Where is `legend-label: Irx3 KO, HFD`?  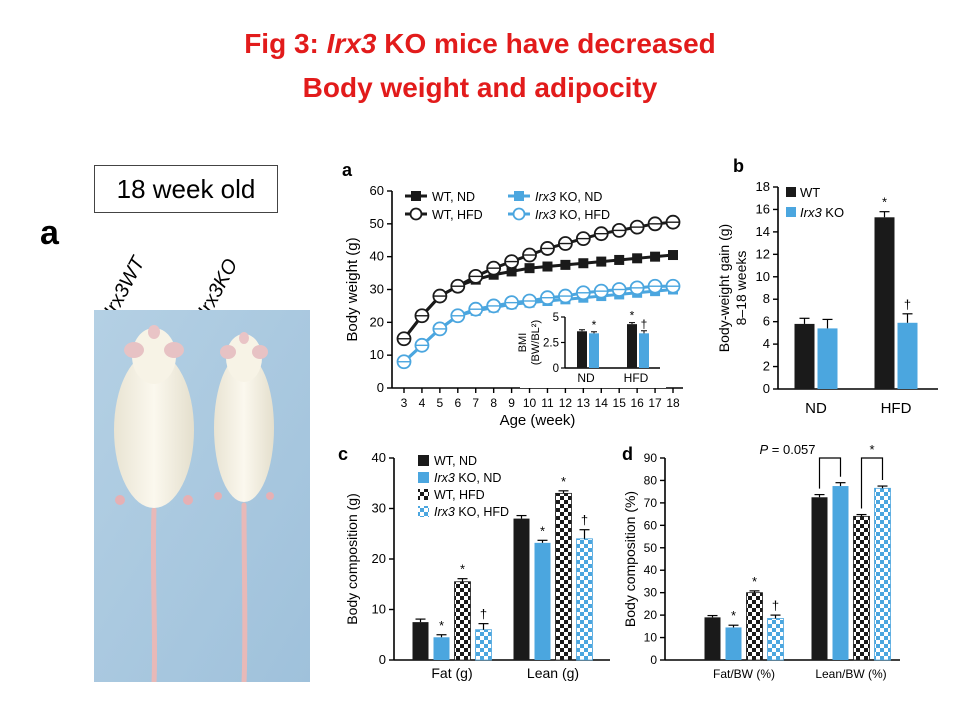
legend-label: Irx3 KO, HFD is located at coordinates (471, 512).